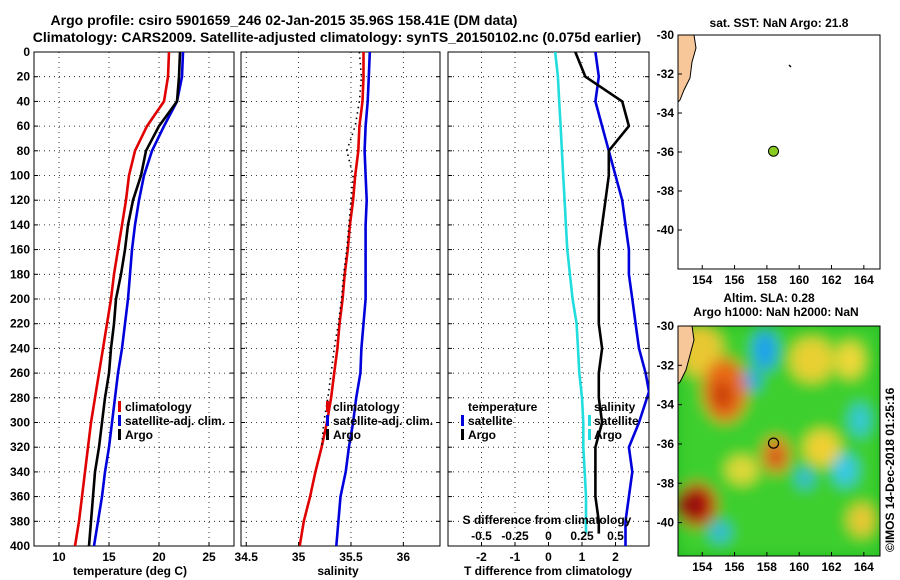 The height and width of the screenshot is (580, 900). Describe the element at coordinates (379, 421) in the screenshot. I see `salinity-legend: climatology satellite-adj. clim. Argo` at that location.